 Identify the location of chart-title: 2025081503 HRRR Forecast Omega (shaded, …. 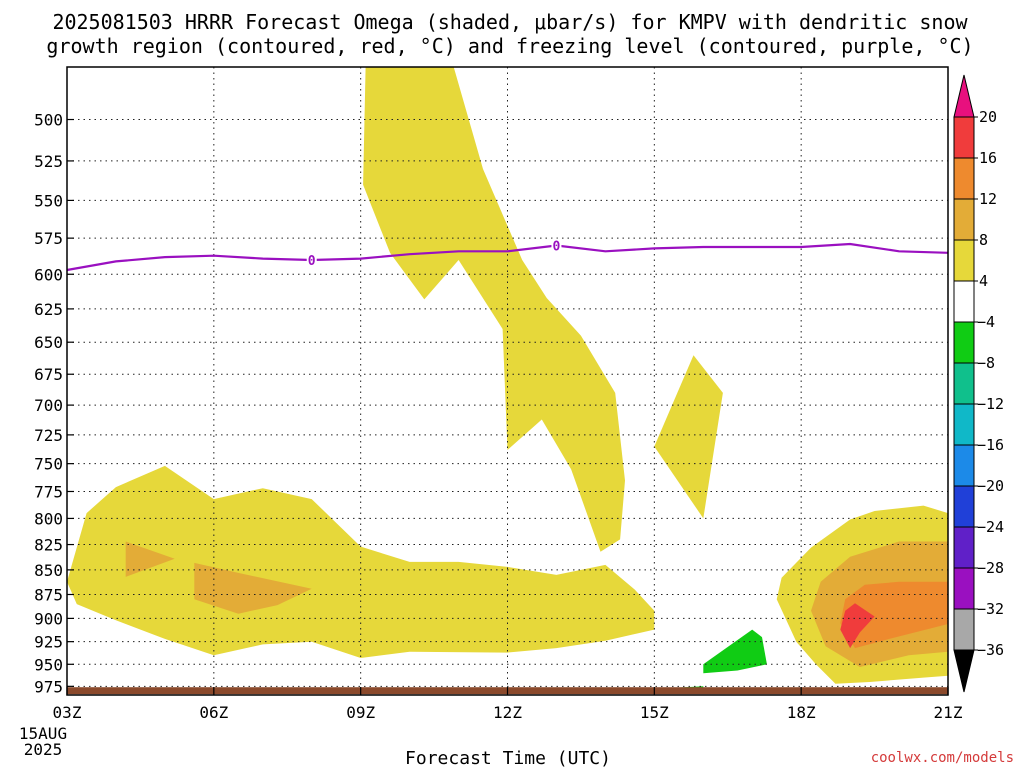
(509, 34).